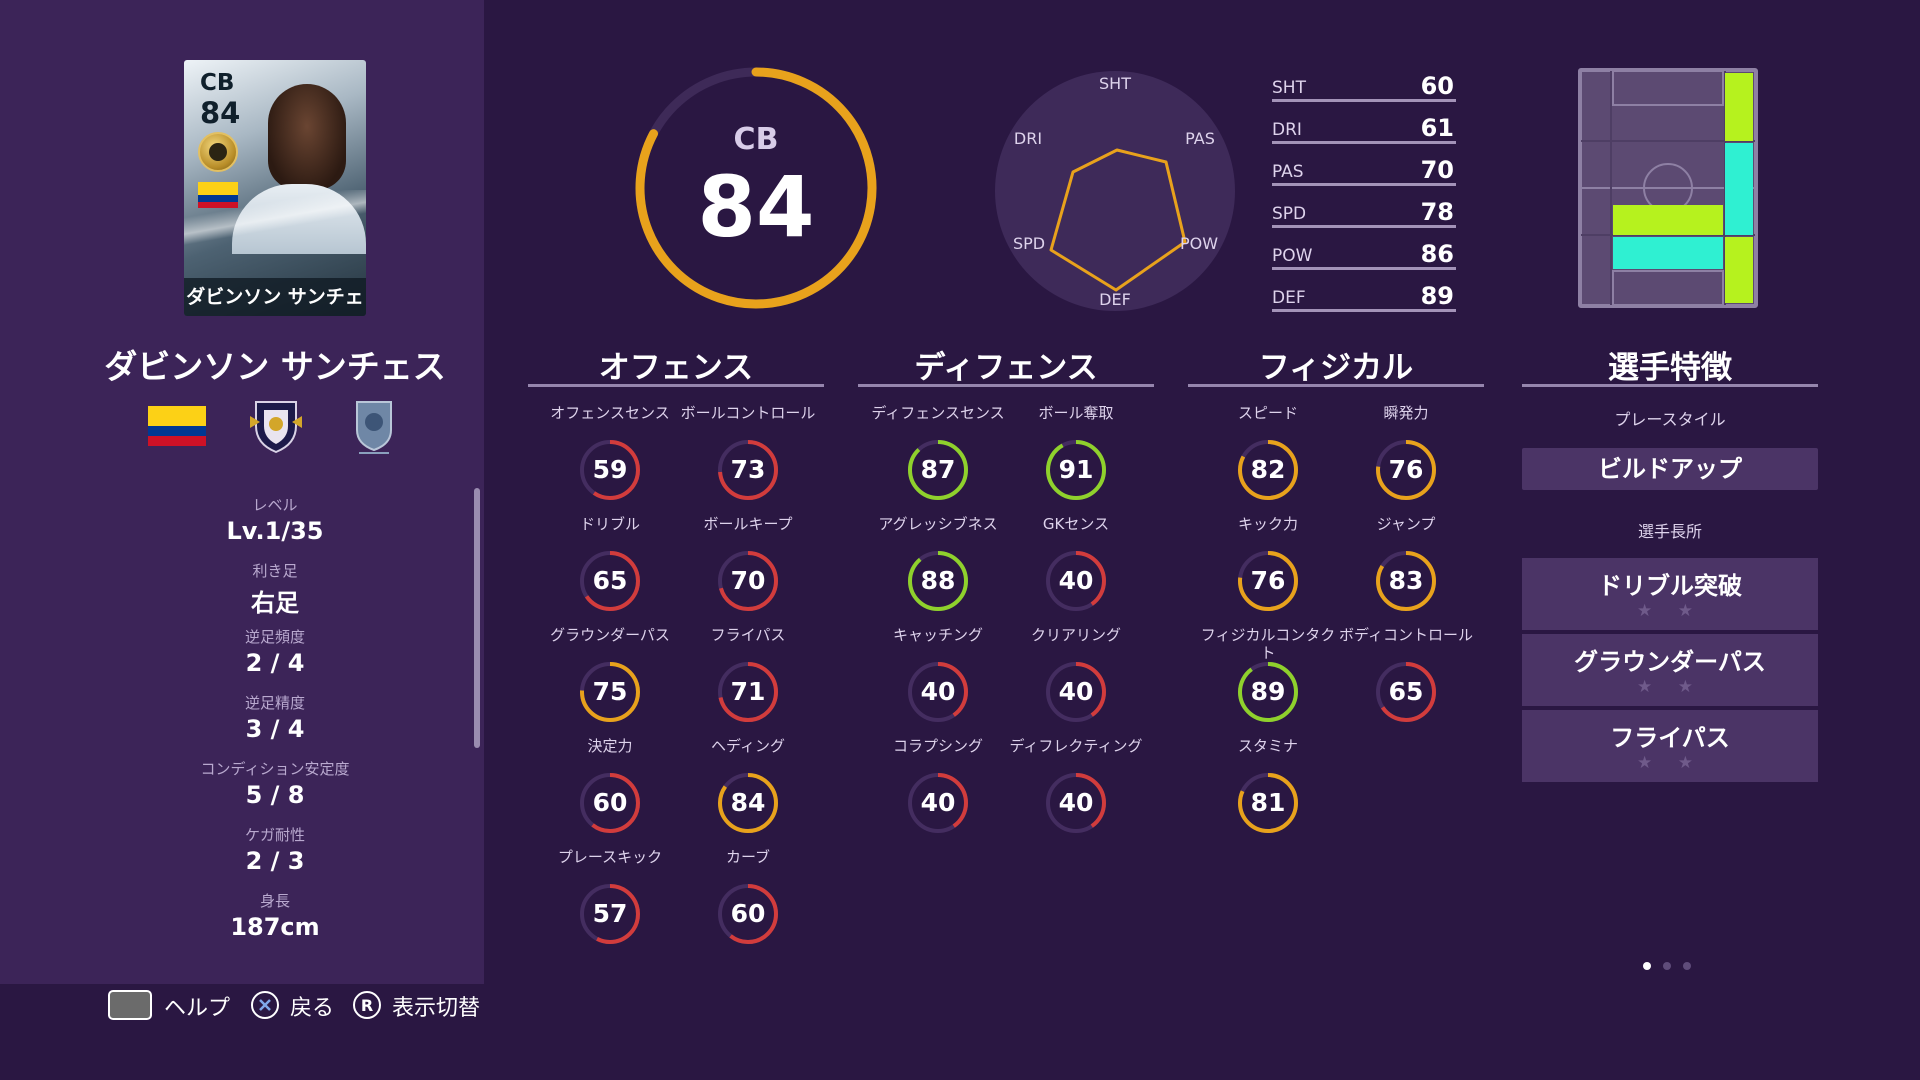 This screenshot has height=1080, width=1920. What do you see at coordinates (756, 188) in the screenshot?
I see `overall-rating-ring` at bounding box center [756, 188].